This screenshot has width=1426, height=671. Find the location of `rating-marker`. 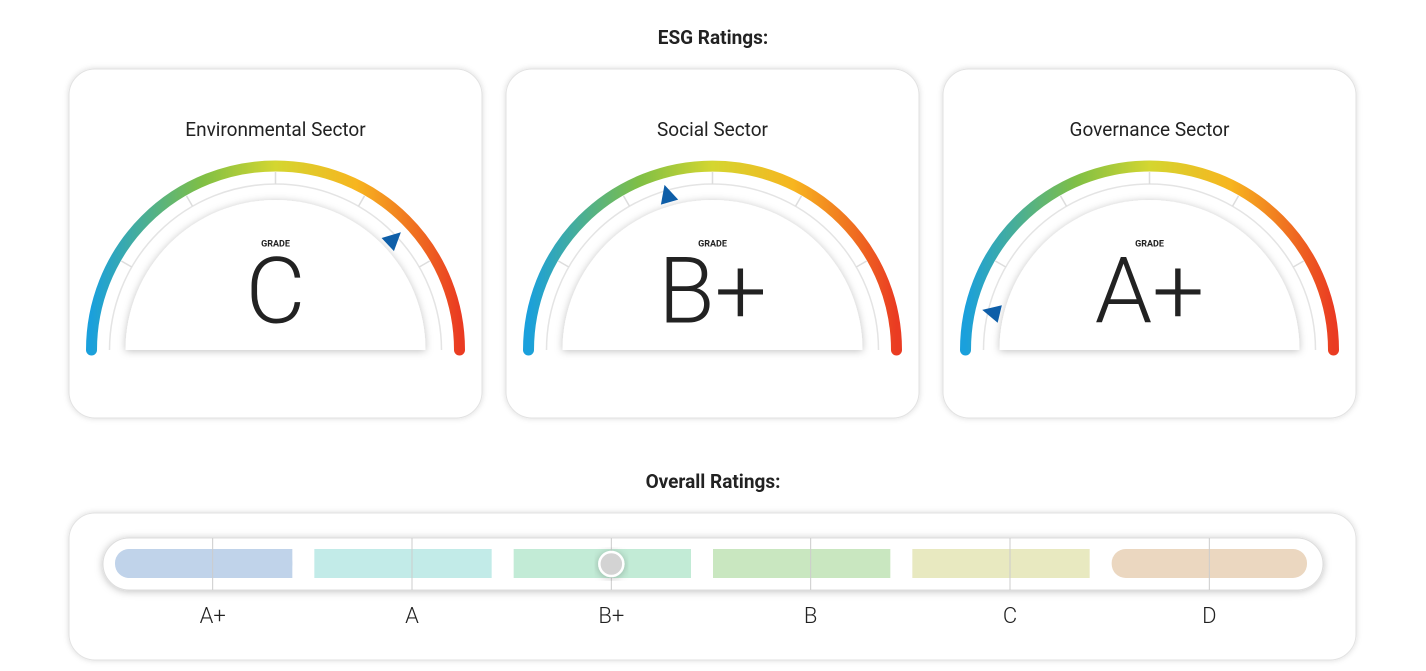

rating-marker is located at coordinates (611, 564).